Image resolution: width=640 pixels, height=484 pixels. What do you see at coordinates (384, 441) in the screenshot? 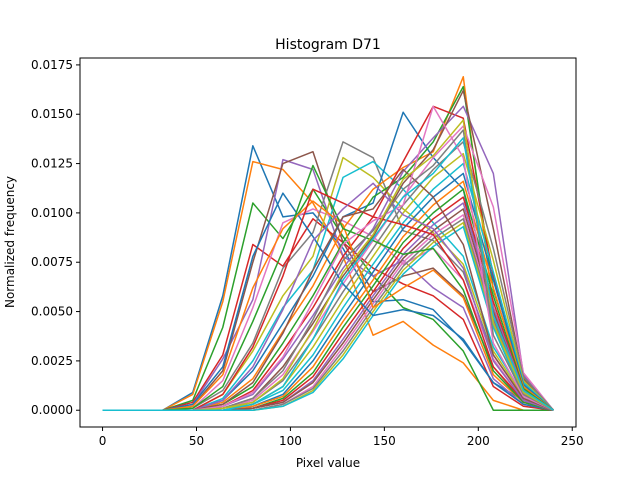
I see `x-tick-label: 150` at bounding box center [384, 441].